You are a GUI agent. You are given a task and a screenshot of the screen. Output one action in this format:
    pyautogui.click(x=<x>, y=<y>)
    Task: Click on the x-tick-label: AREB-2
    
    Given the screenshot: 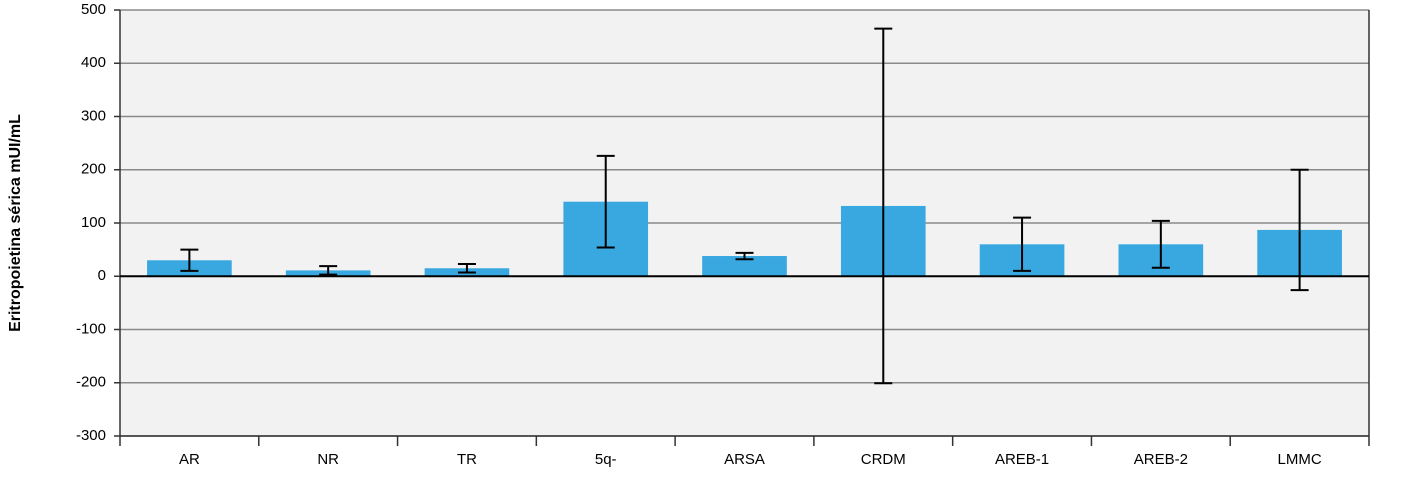 What is the action you would take?
    pyautogui.click(x=1161, y=459)
    